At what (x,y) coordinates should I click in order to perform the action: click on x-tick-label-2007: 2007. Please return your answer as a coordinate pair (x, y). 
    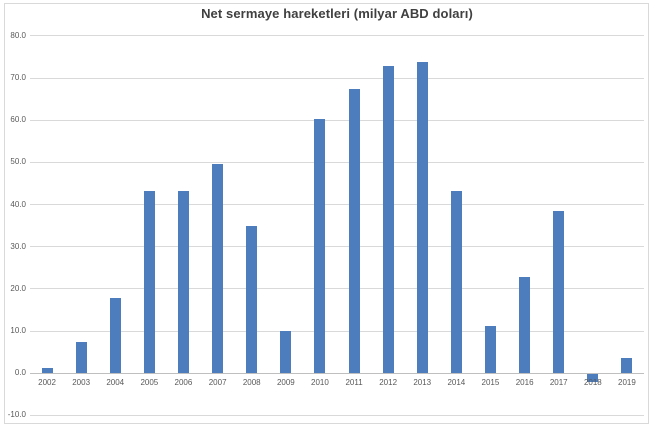
    Looking at the image, I should click on (217, 382).